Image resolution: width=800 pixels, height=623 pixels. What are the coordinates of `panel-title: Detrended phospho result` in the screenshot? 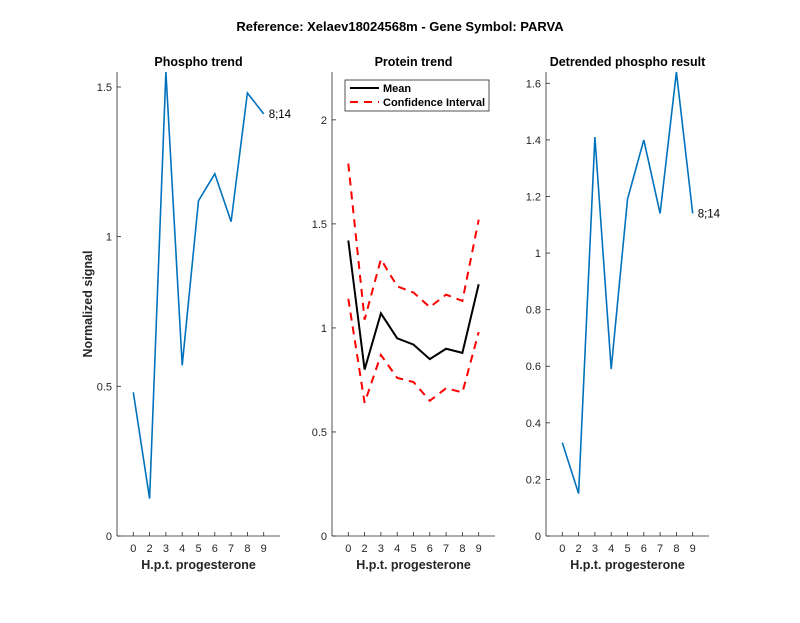 It's located at (628, 62).